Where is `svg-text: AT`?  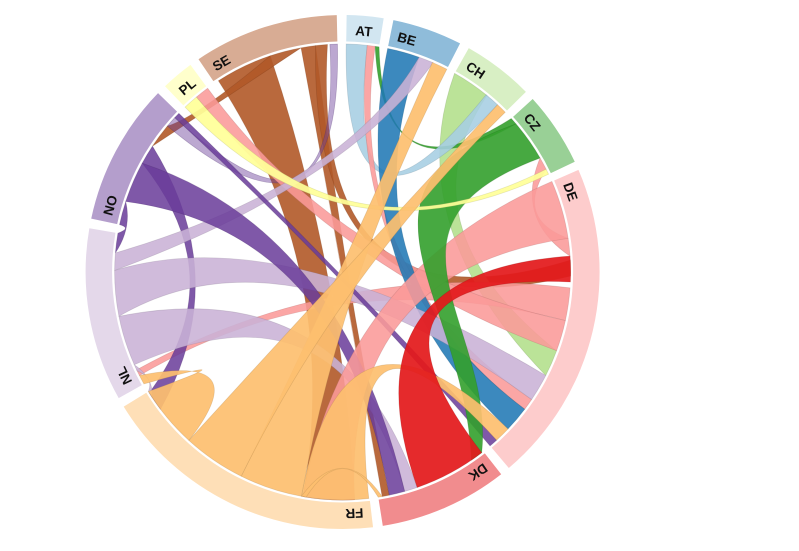
svg-text: AT is located at coordinates (364, 31).